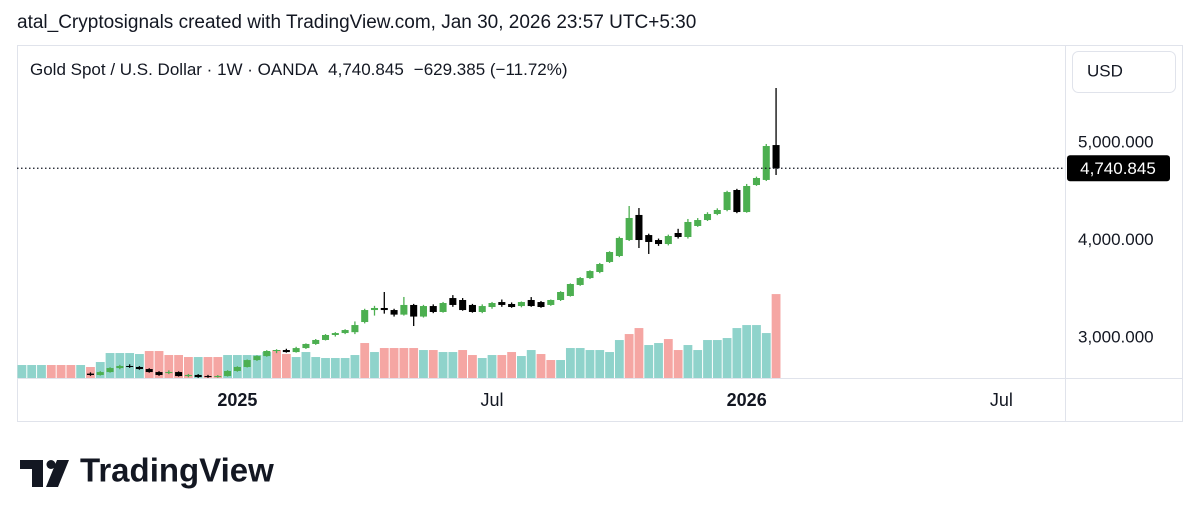 This screenshot has height=521, width=1199. What do you see at coordinates (1116, 239) in the screenshot?
I see `y-tick-label: 4,000.000` at bounding box center [1116, 239].